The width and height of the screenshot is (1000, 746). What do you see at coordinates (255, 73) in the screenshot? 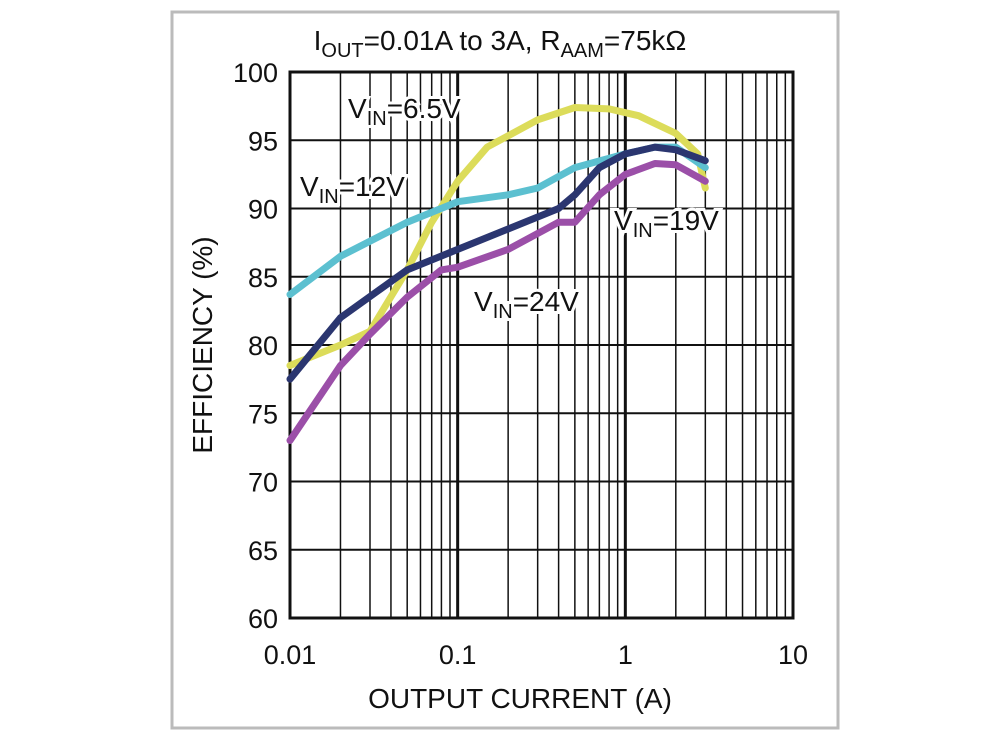
I see `y-tick-label: 100` at bounding box center [255, 73].